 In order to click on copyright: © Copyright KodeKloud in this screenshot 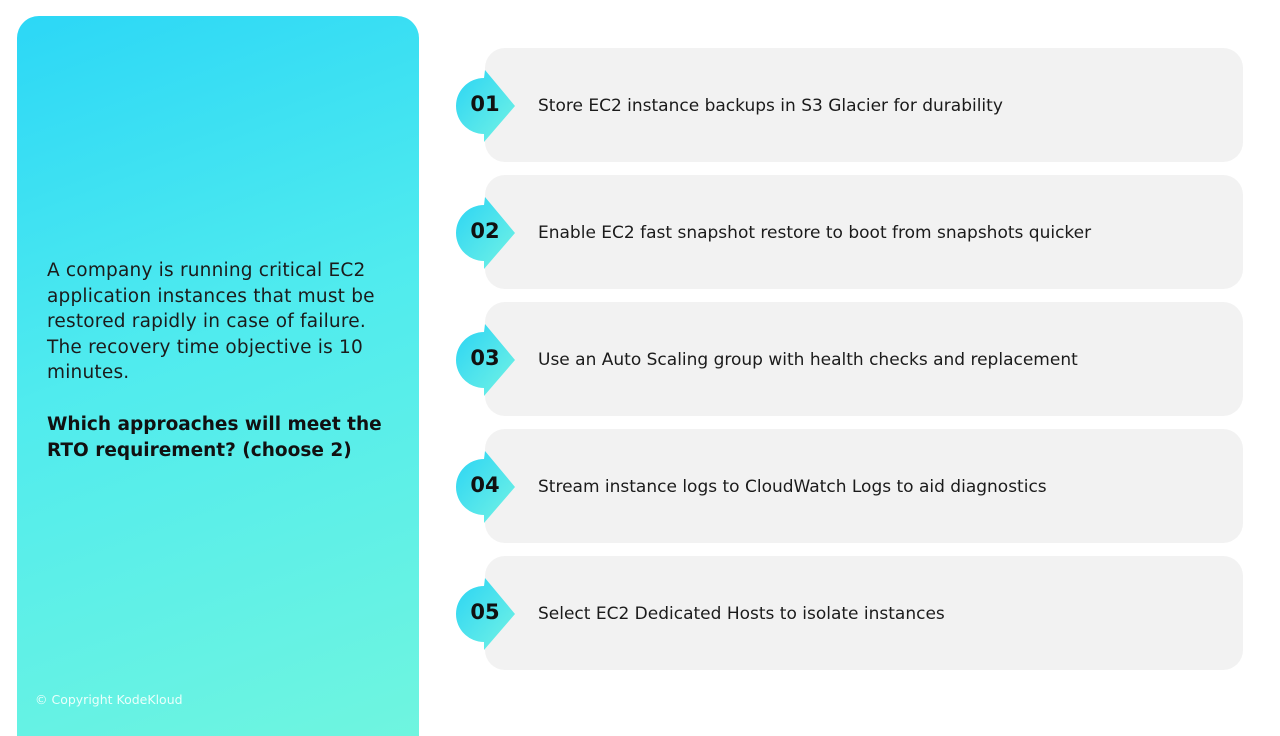, I will do `click(109, 699)`.